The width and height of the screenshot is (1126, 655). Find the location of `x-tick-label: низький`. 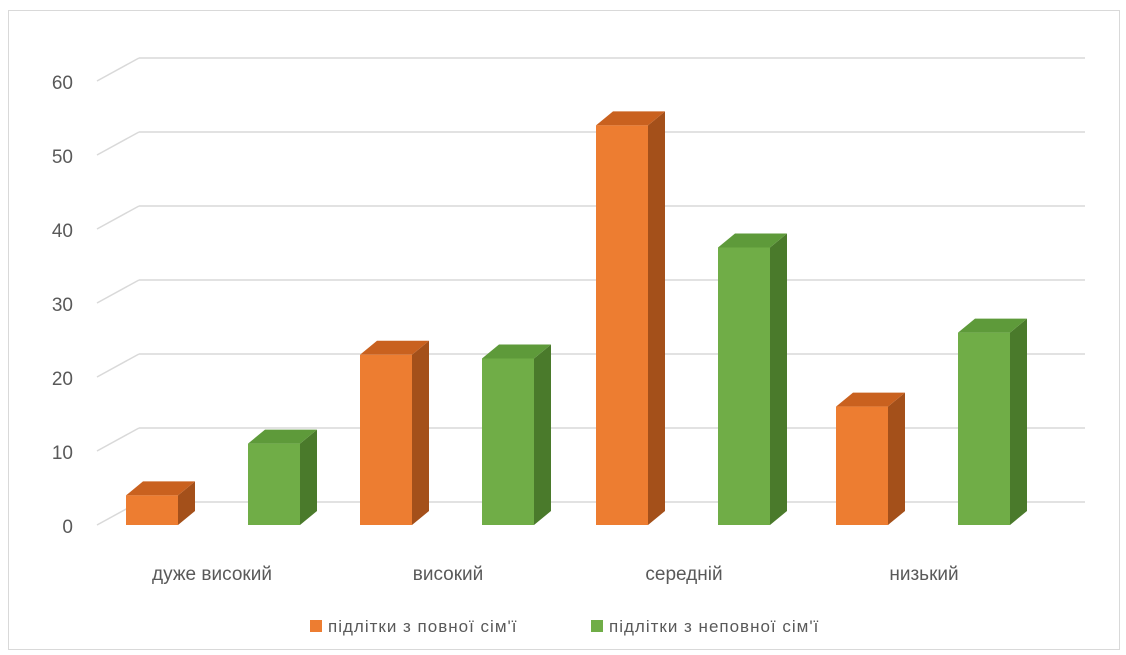

x-tick-label: низький is located at coordinates (923, 574).